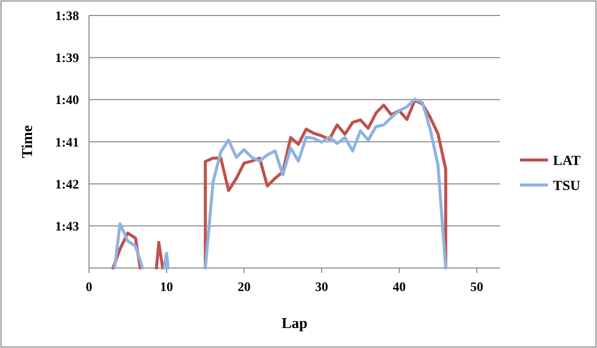 This screenshot has width=597, height=348. Describe the element at coordinates (567, 161) in the screenshot. I see `legend-label: LAT` at that location.